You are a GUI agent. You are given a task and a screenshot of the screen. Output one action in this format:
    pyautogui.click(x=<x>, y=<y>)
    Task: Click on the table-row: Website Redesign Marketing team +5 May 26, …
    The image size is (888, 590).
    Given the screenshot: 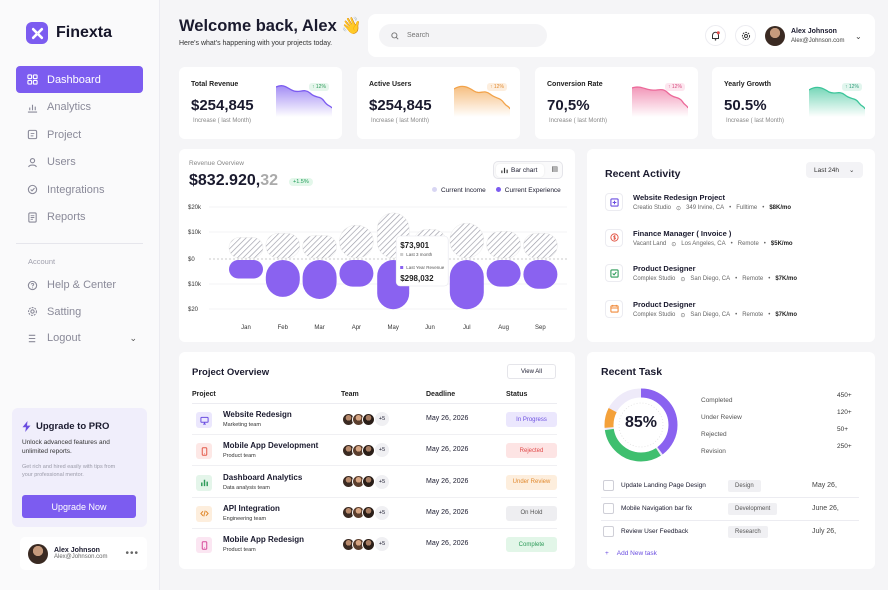 What is the action you would take?
    pyautogui.click(x=374, y=419)
    